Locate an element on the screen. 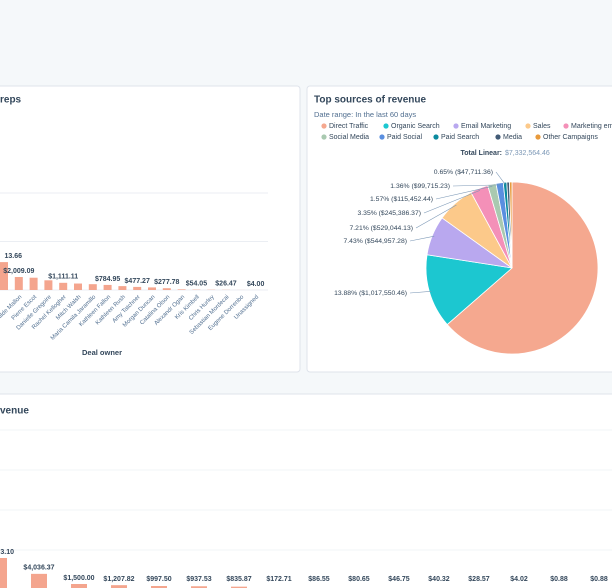 This screenshot has height=588, width=612. slice-label: 3.35% ($245,386.37) is located at coordinates (390, 213).